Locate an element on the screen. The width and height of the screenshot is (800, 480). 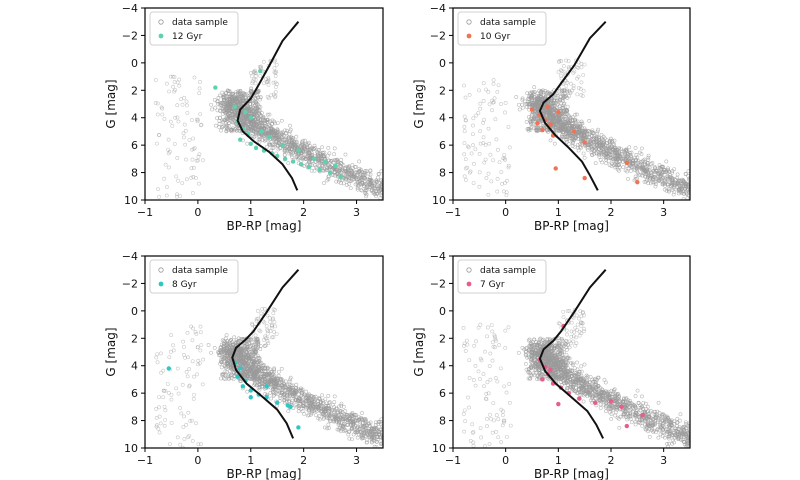
x-tick-label: 0 is located at coordinates (505, 212).